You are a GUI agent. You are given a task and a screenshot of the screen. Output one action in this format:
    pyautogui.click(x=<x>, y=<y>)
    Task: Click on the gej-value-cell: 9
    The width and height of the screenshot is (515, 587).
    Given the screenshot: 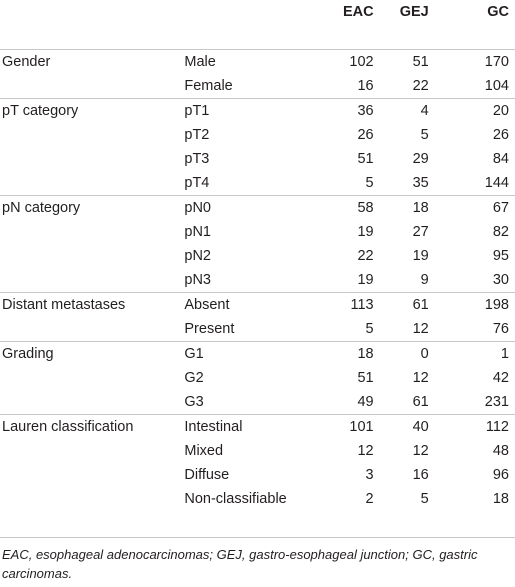 What is the action you would take?
    pyautogui.click(x=424, y=280)
    